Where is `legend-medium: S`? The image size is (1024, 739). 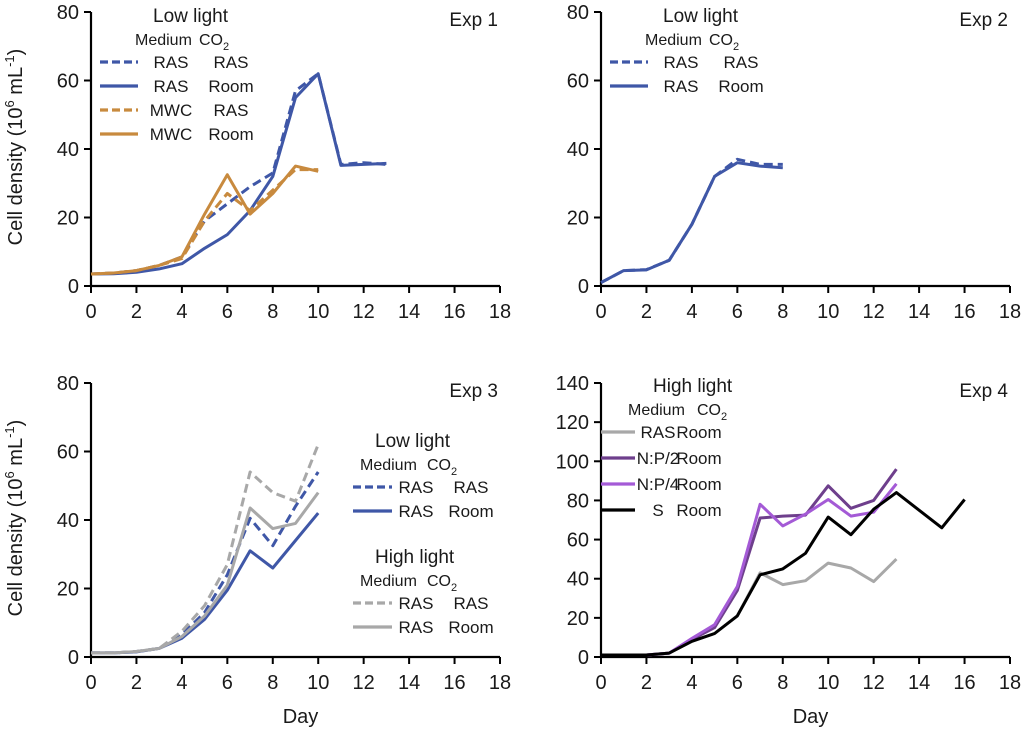 legend-medium: S is located at coordinates (657, 510).